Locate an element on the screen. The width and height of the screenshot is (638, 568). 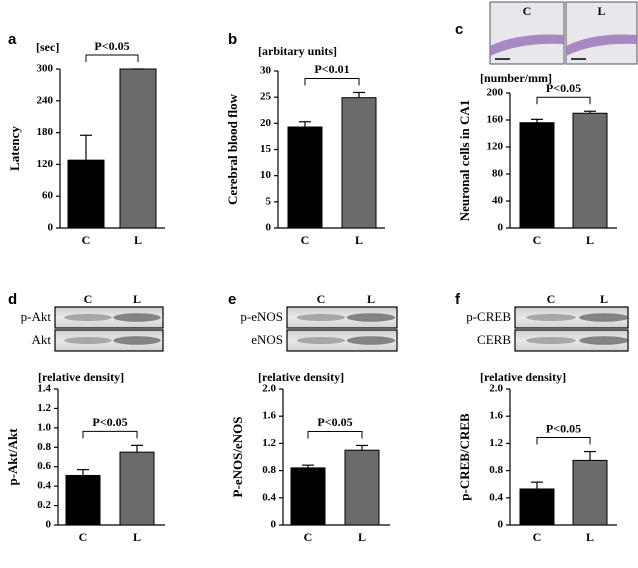
image-label: C is located at coordinates (527, 11).